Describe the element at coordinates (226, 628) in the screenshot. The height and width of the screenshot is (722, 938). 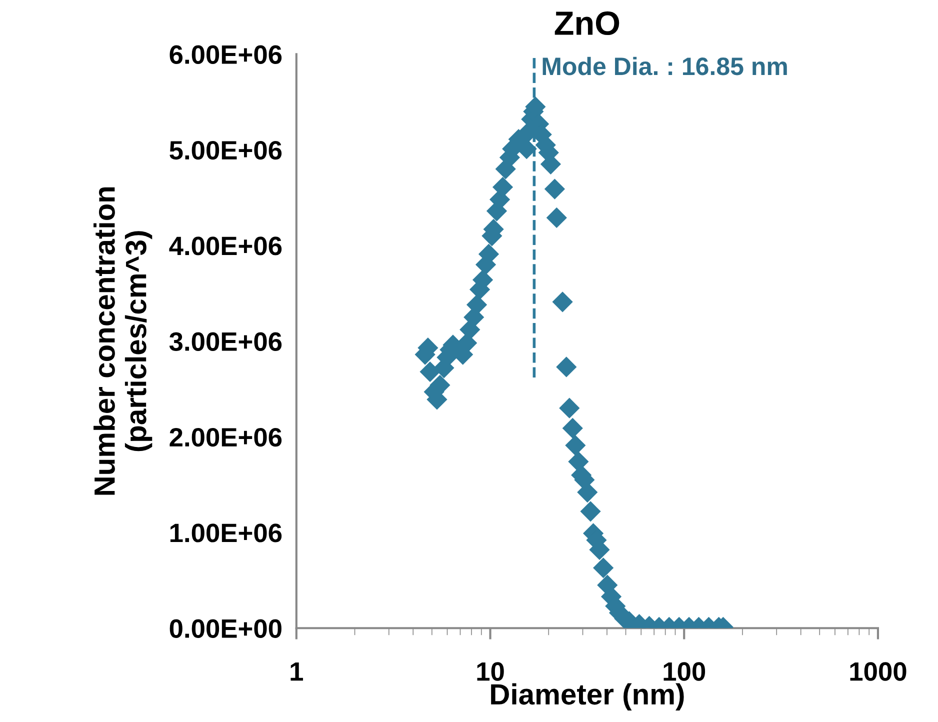
I see `y-tick-label: 0.00E+00` at that location.